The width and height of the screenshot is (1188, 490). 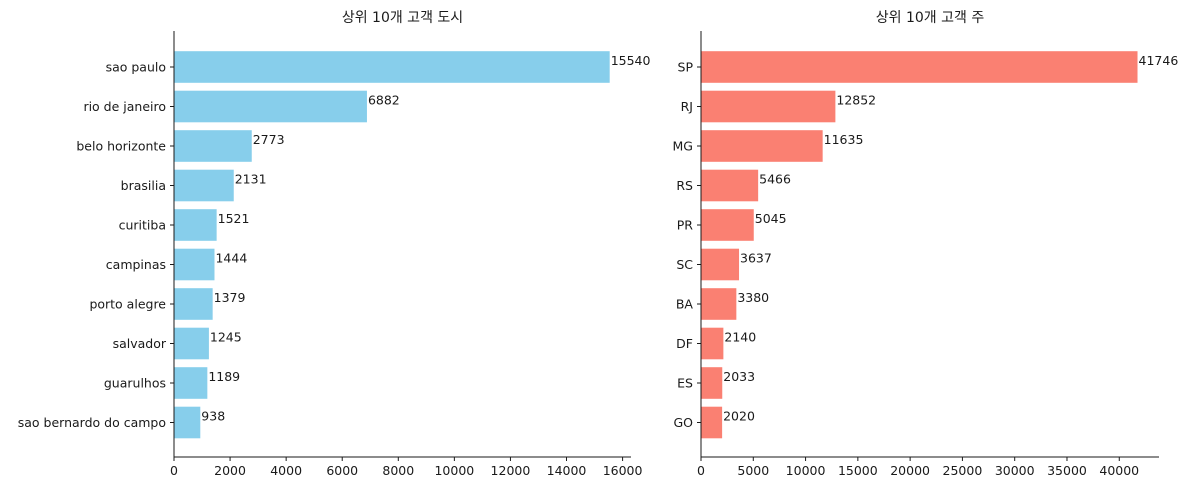 What do you see at coordinates (756, 258) in the screenshot?
I see `state-data-label: 3637` at bounding box center [756, 258].